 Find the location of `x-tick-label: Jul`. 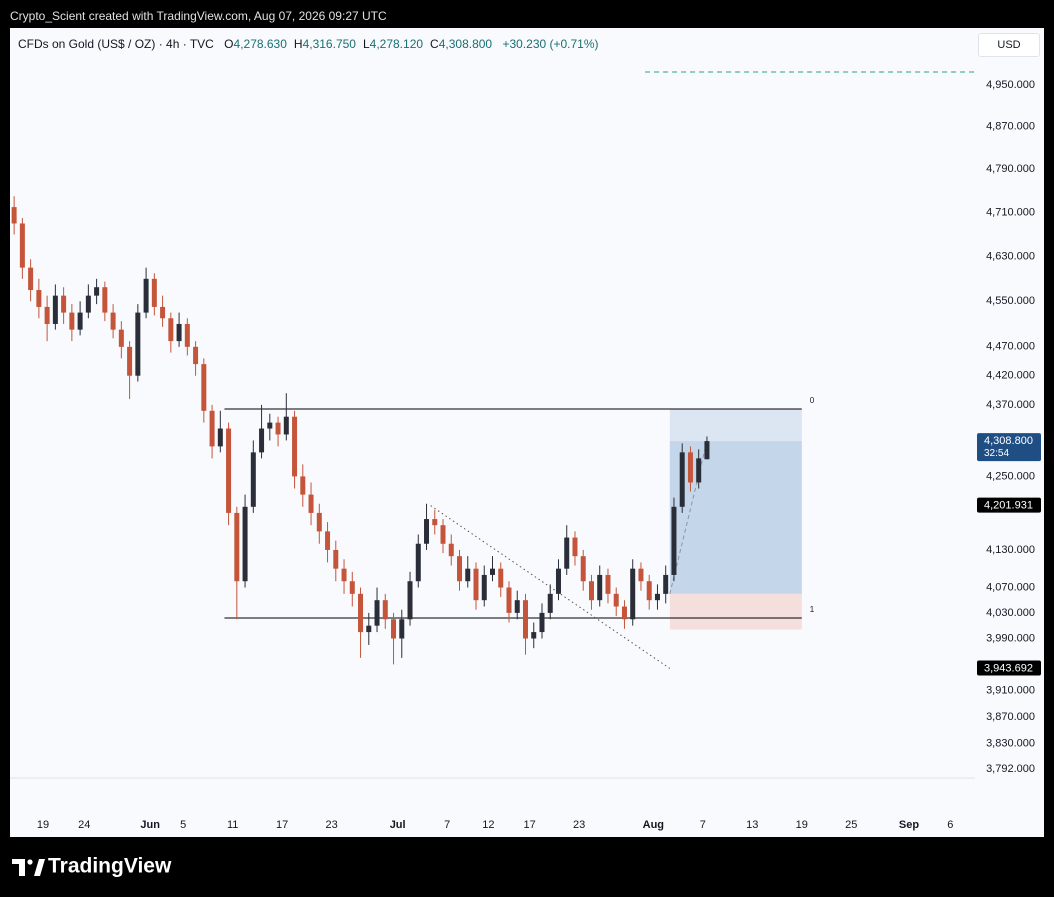

x-tick-label: Jul is located at coordinates (398, 825).